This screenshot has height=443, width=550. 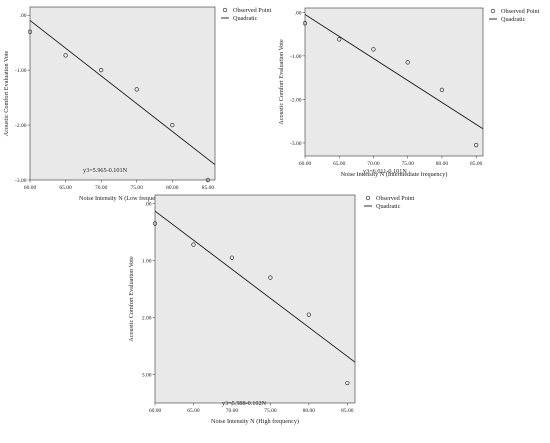 What do you see at coordinates (105, 170) in the screenshot?
I see `equation-label: y3=5.965-0.101N` at bounding box center [105, 170].